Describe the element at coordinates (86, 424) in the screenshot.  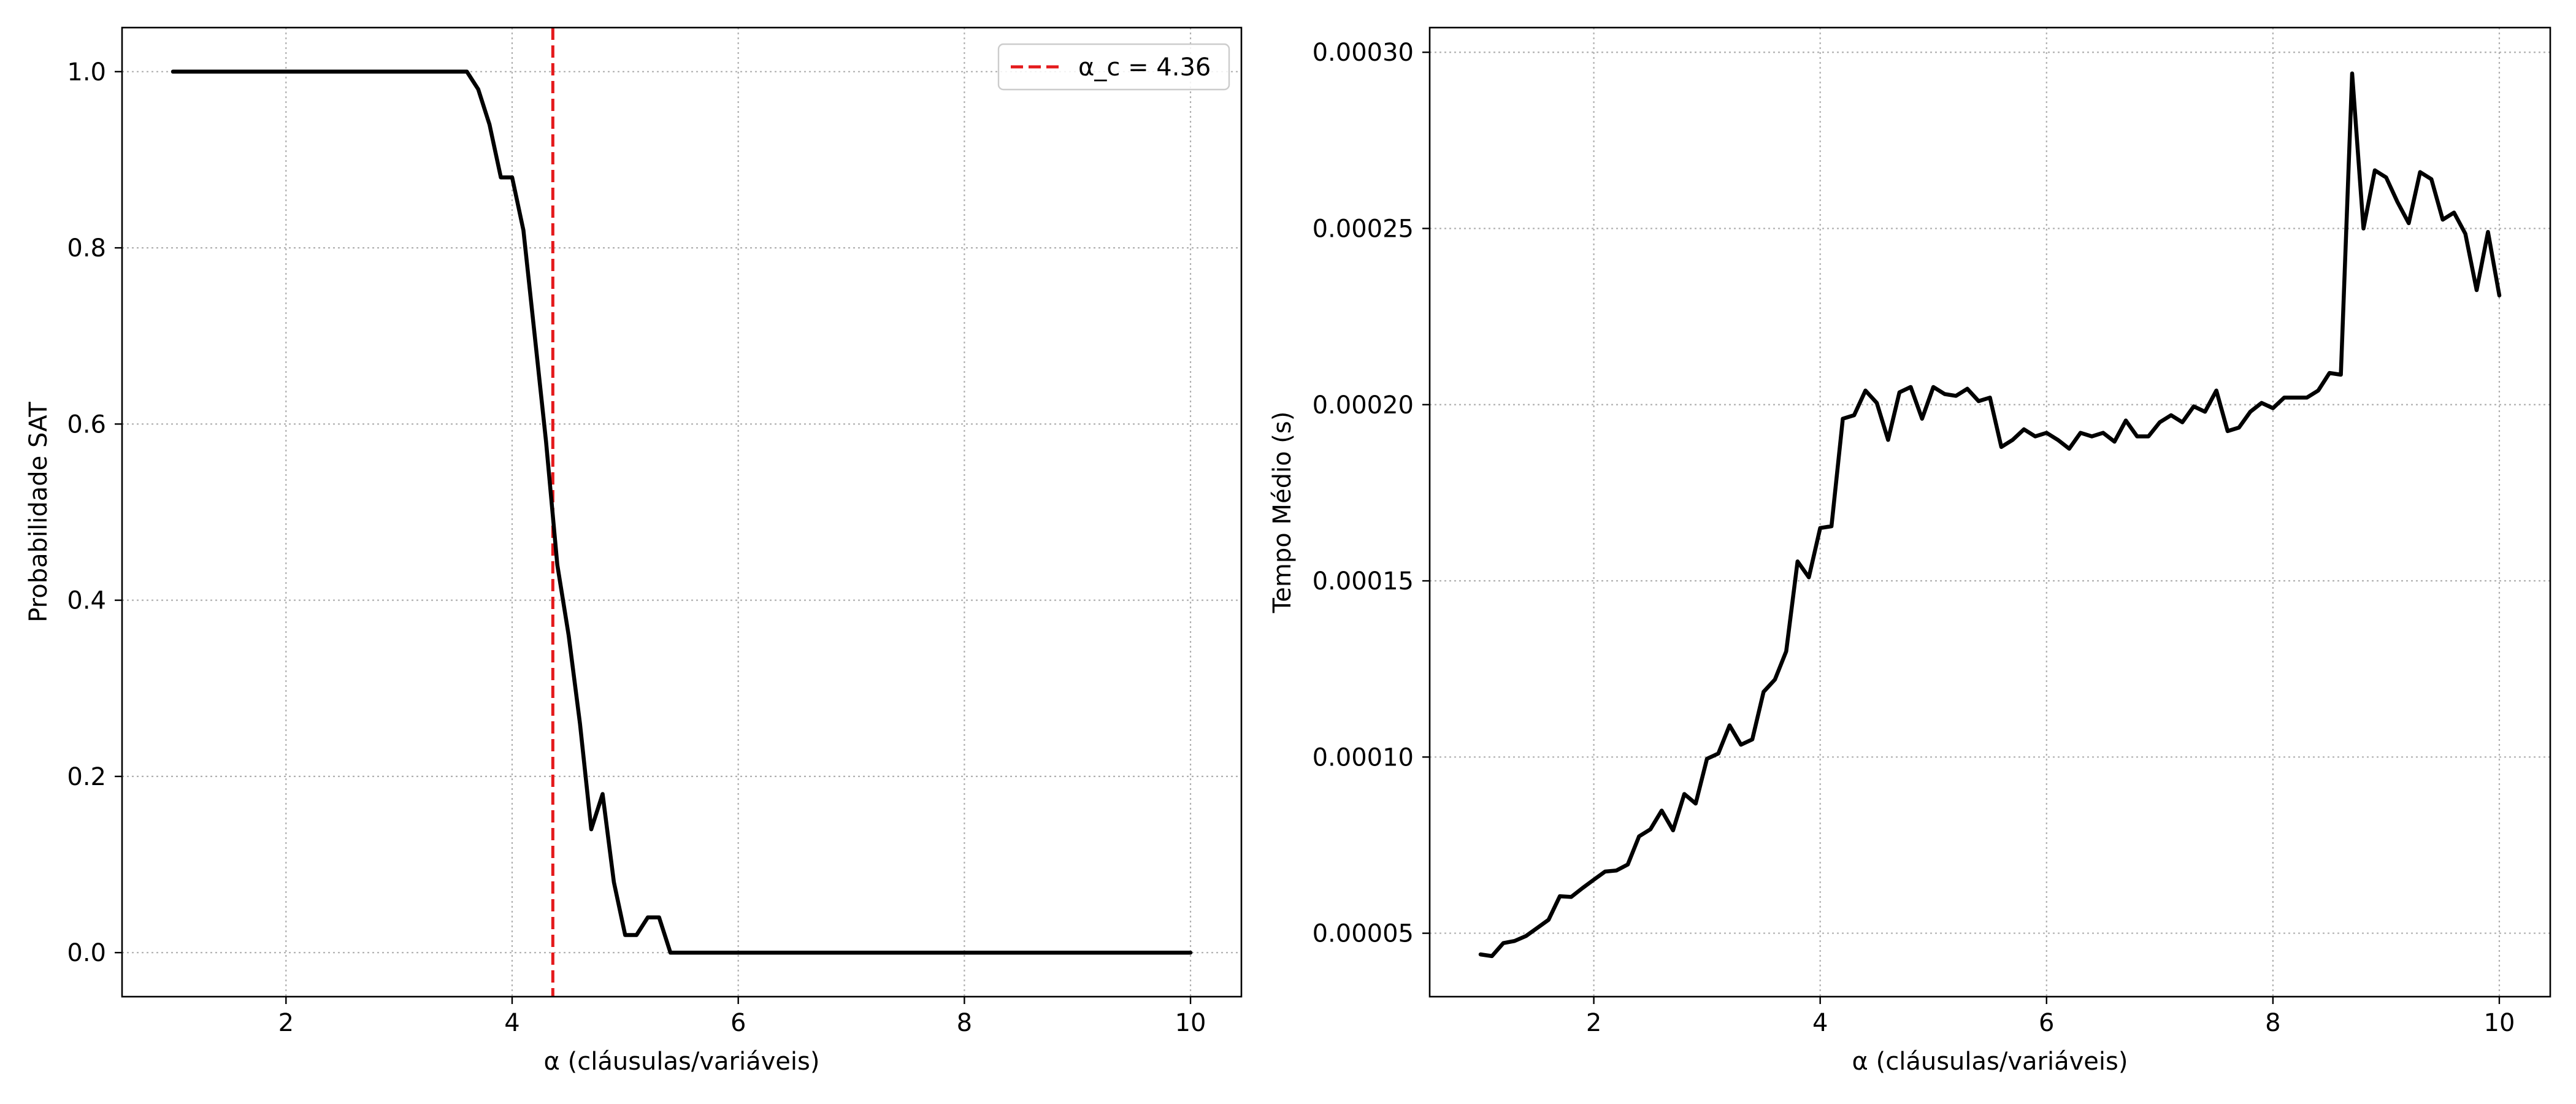
I see `y-tick-label: 0.6` at that location.